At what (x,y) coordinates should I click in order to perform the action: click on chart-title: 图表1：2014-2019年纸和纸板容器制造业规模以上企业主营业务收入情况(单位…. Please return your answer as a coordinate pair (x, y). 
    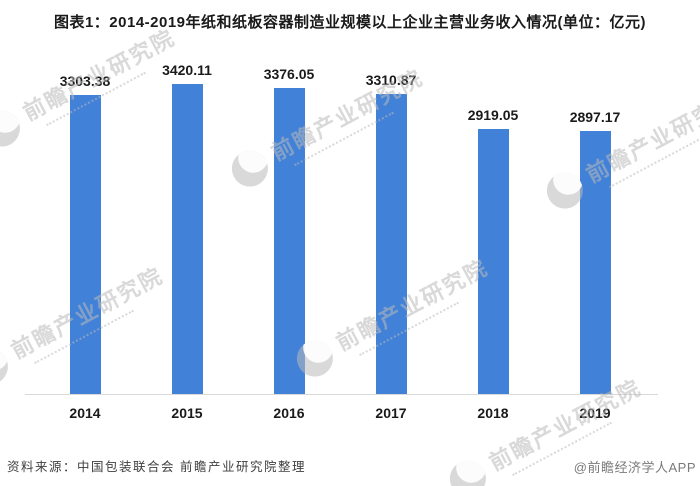
    Looking at the image, I should click on (350, 22).